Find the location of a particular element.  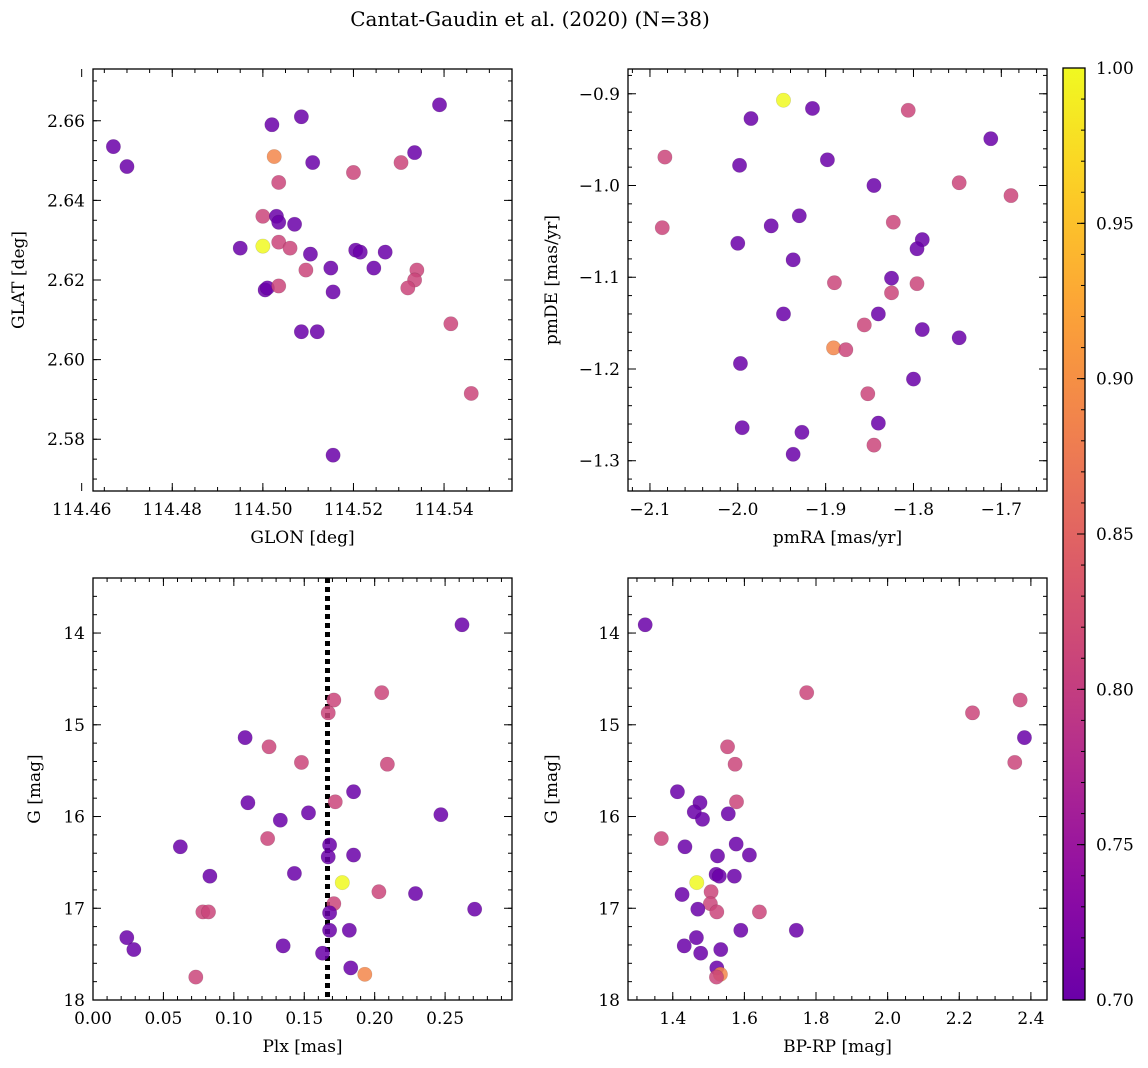

x-tick-label: 1.4 is located at coordinates (672, 1019).